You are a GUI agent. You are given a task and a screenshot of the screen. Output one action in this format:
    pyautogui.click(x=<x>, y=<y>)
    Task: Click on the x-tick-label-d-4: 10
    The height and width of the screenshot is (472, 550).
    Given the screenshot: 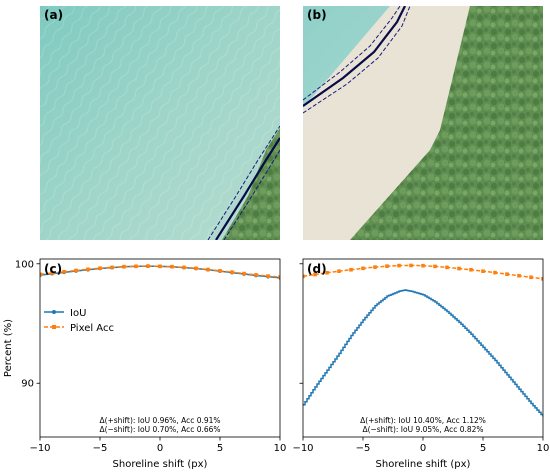 What is the action you would take?
    pyautogui.click(x=543, y=448)
    